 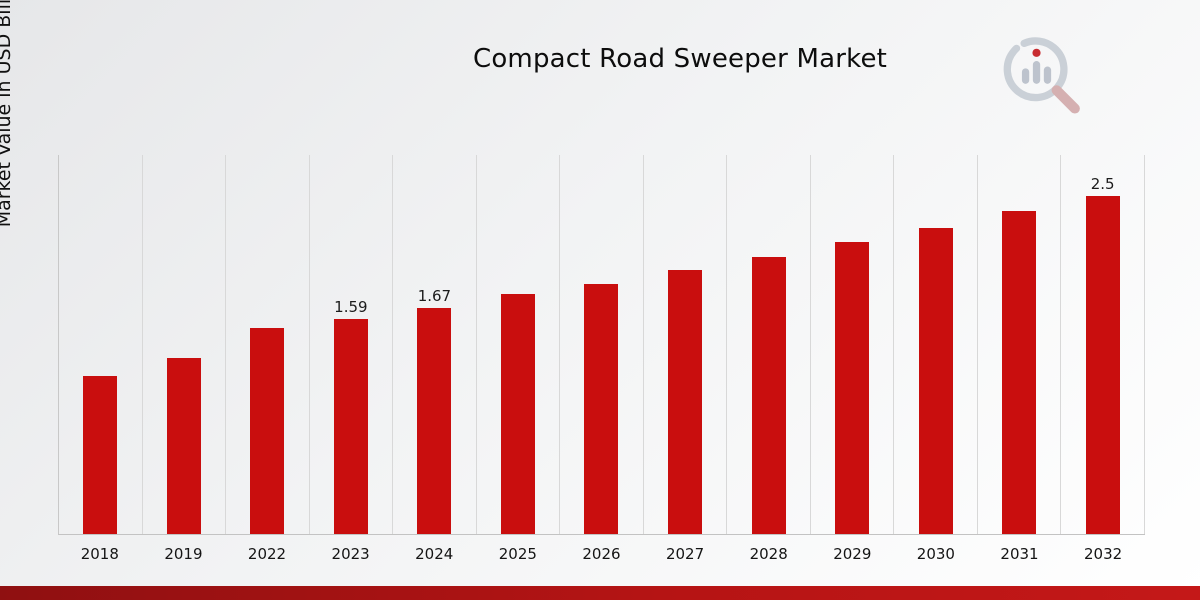 I want to click on bar-2019, so click(x=183, y=446).